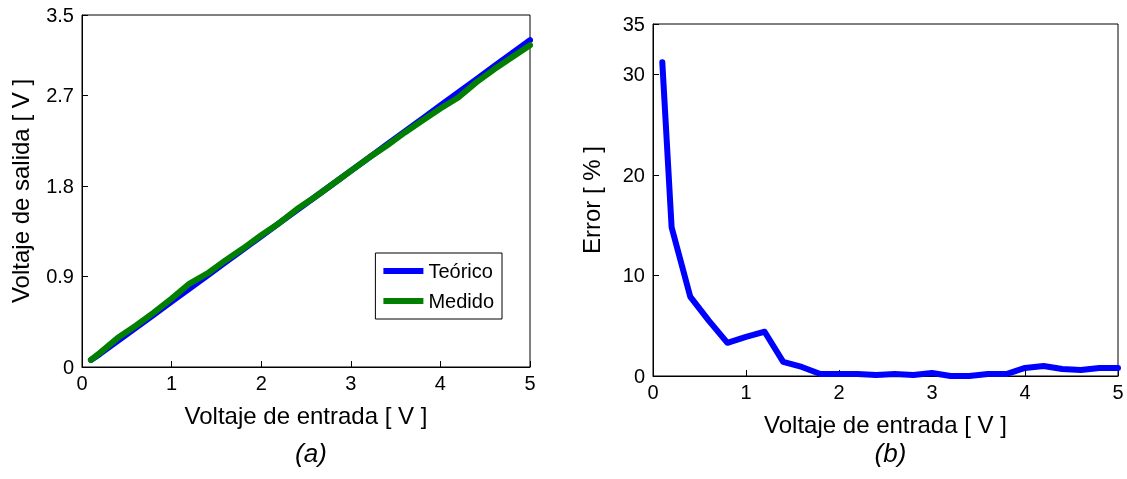 The width and height of the screenshot is (1127, 479). Describe the element at coordinates (60, 15) in the screenshot. I see `y-tick-label: 3.5` at that location.